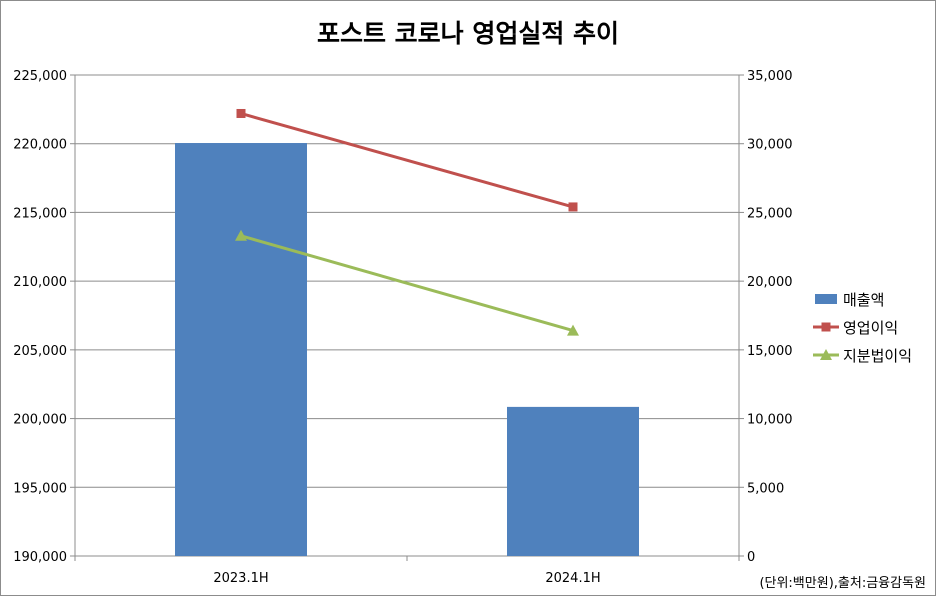 This screenshot has width=936, height=596. I want to click on left-axis-tick-label: 205,000, so click(40, 351).